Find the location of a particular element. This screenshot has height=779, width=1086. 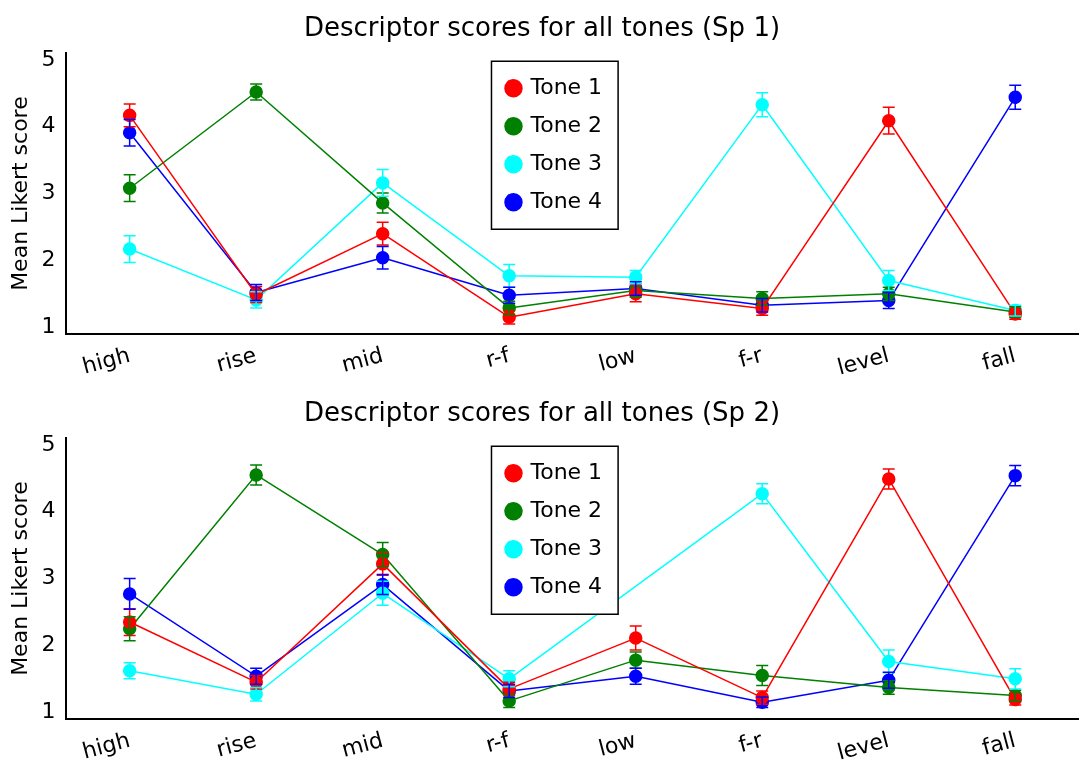

chart-title: Descriptor scores for all tones (Sp 2) is located at coordinates (542, 412).